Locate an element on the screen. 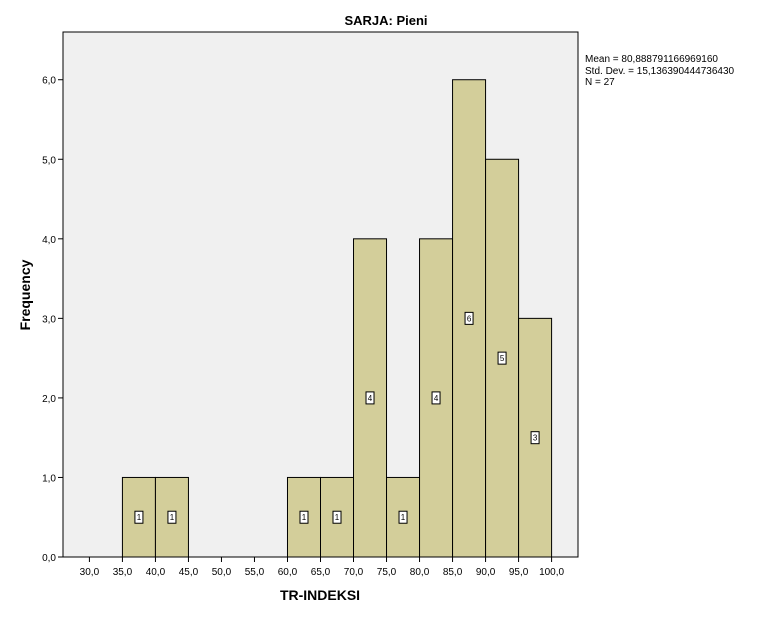  x-tick-label: 60,0 is located at coordinates (288, 572).